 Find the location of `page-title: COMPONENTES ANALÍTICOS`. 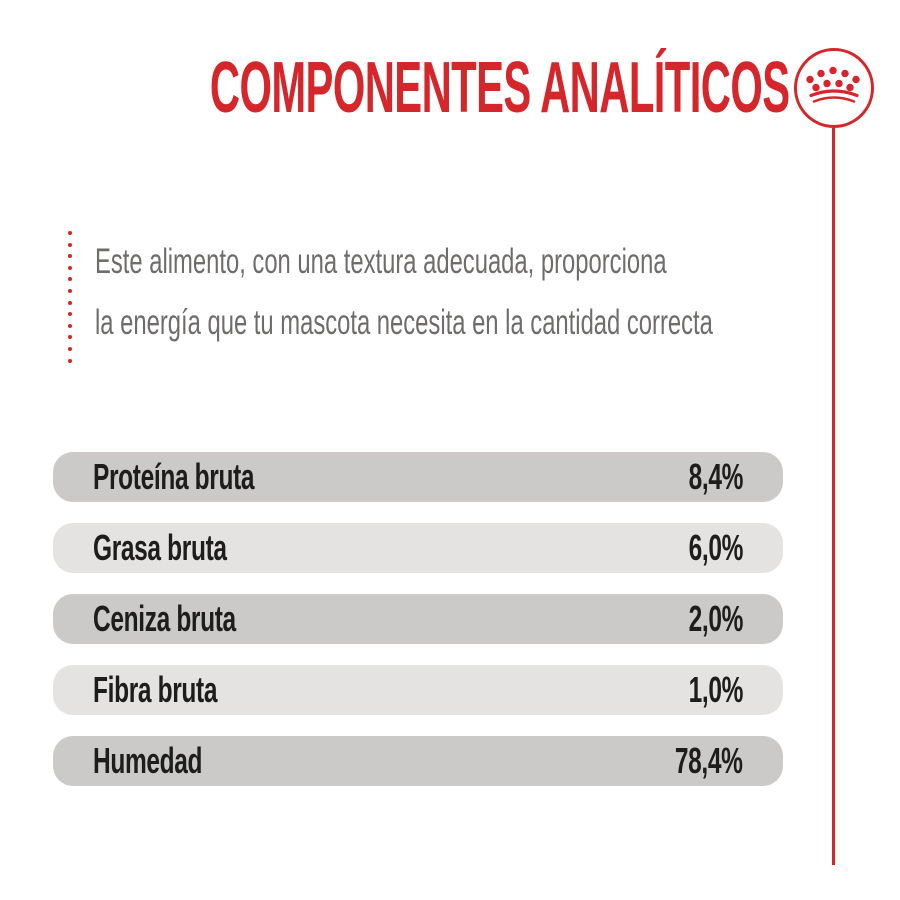

page-title: COMPONENTES ANALÍTICOS is located at coordinates (499, 88).